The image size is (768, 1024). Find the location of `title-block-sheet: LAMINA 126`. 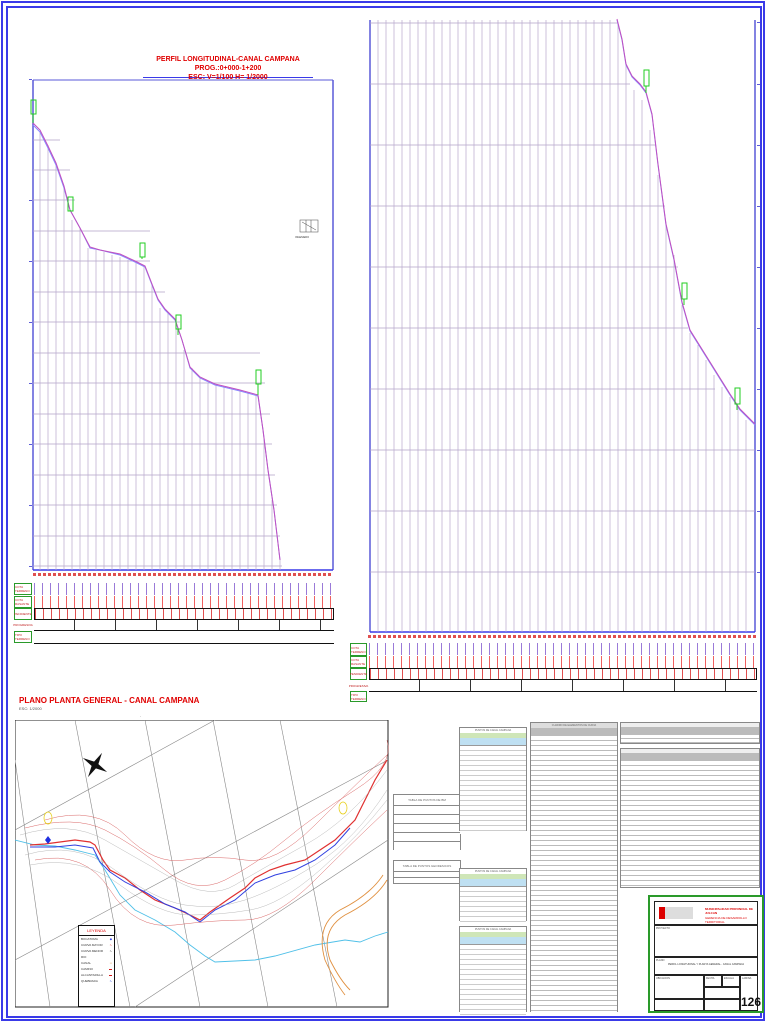

title-block-sheet: LAMINA 126 is located at coordinates (751, 993).